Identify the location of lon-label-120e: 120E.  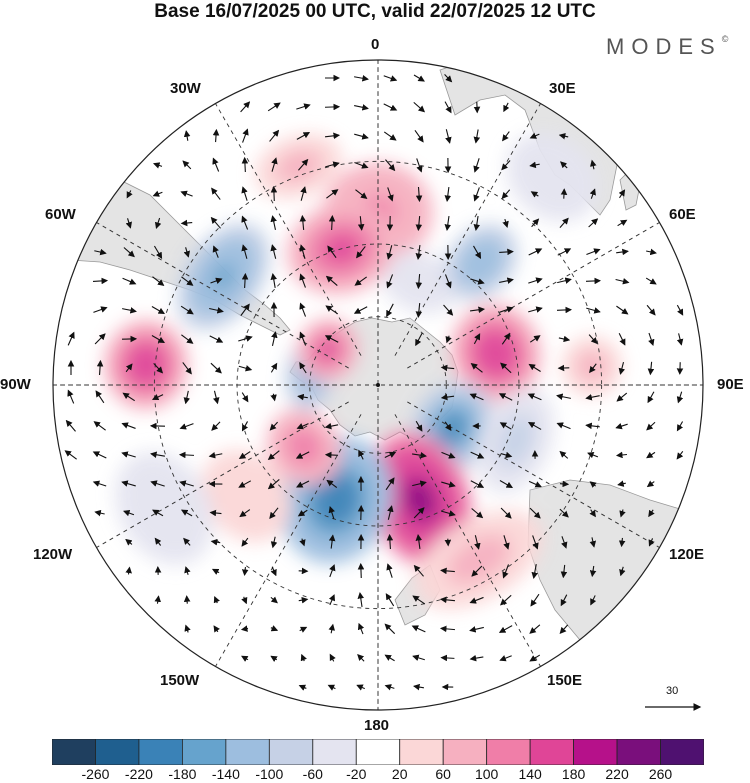
(687, 554).